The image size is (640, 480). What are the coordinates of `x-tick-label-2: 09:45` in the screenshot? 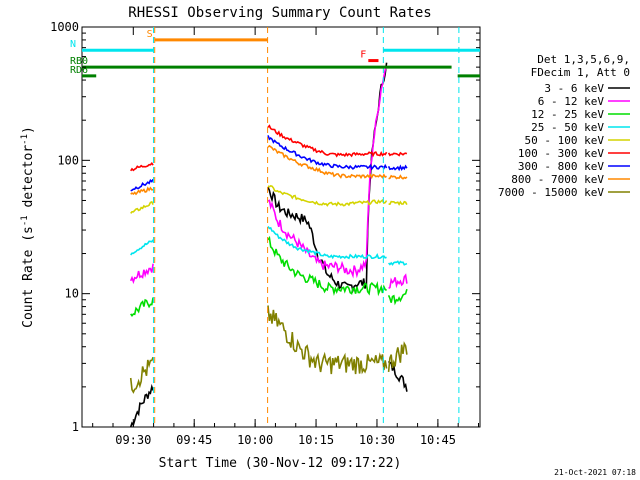 It's located at (194, 440).